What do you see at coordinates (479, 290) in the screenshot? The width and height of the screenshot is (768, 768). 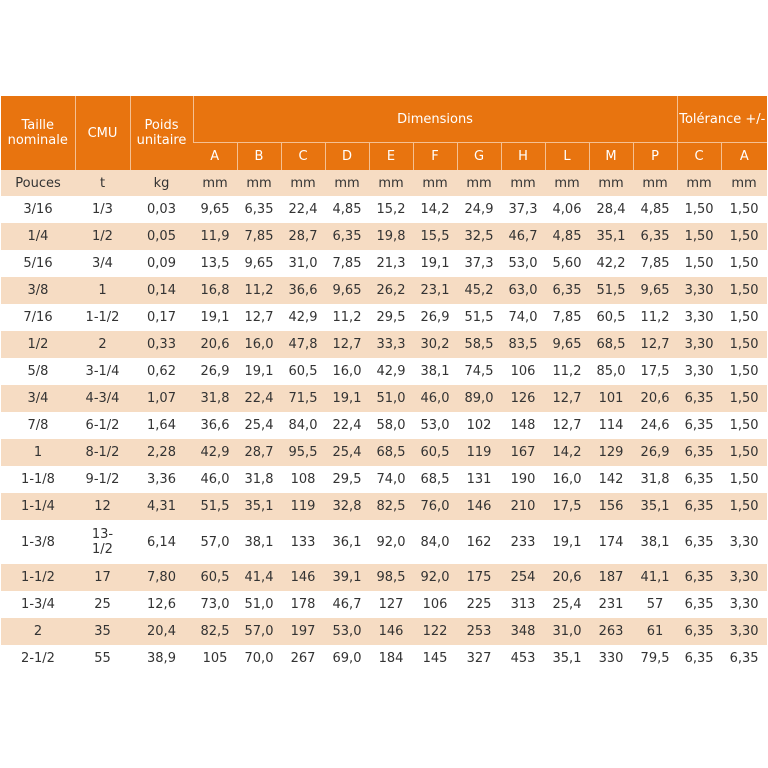 I see `table-cell: 45,2` at bounding box center [479, 290].